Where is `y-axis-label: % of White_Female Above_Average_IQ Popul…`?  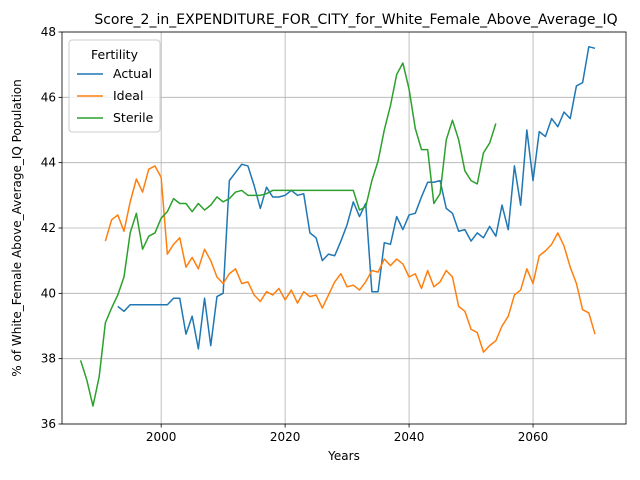 y-axis-label: % of White_Female Above_Average_IQ Popul… is located at coordinates (17, 227).